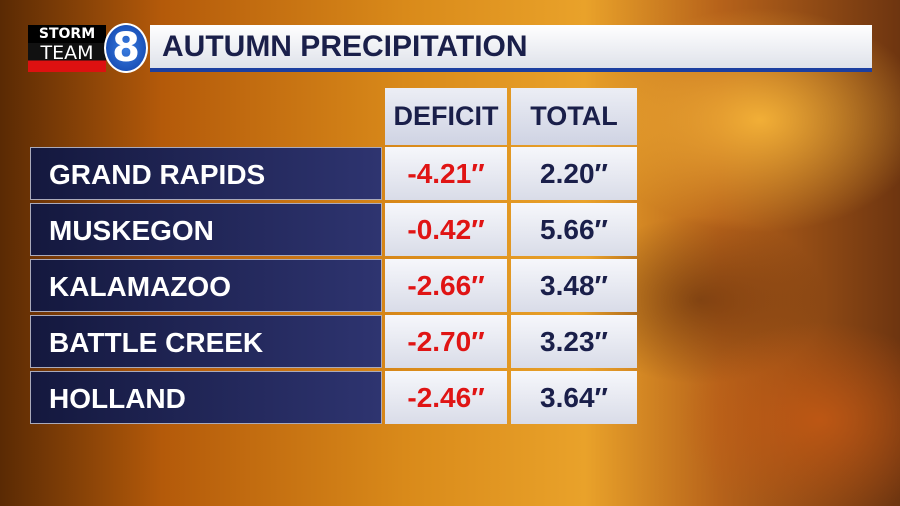 The height and width of the screenshot is (506, 900). What do you see at coordinates (574, 397) in the screenshot?
I see `total-cell: 3.64″` at bounding box center [574, 397].